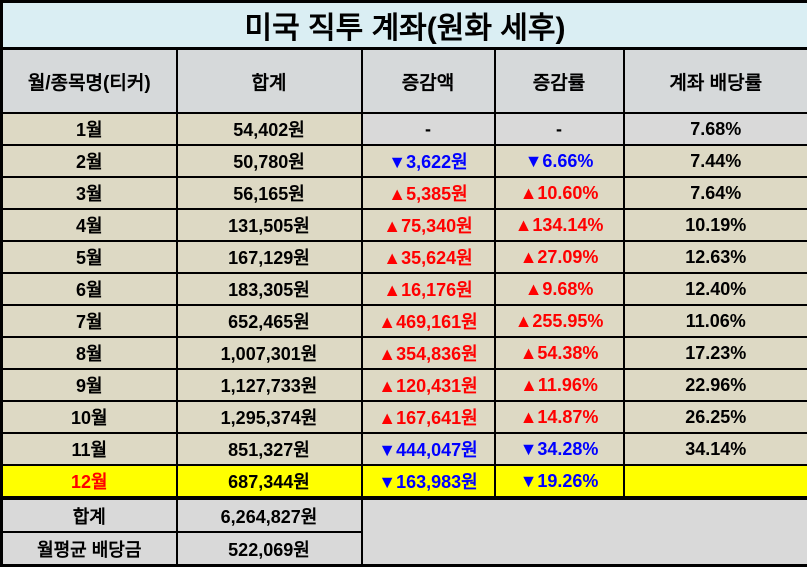 The image size is (807, 569). What do you see at coordinates (269, 482) in the screenshot?
I see `total-cell: 687,344원` at bounding box center [269, 482].